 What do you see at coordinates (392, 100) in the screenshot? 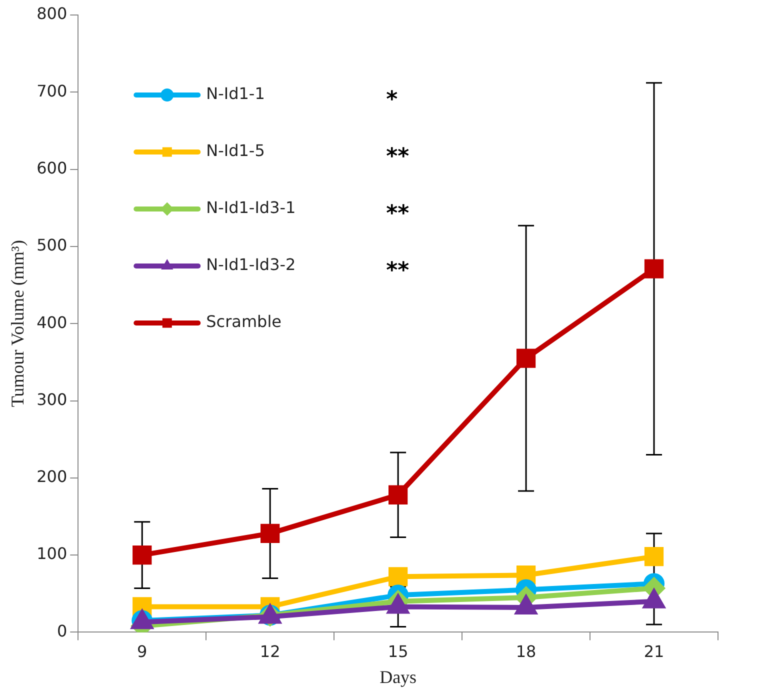
I see `annotation: *` at bounding box center [392, 100].